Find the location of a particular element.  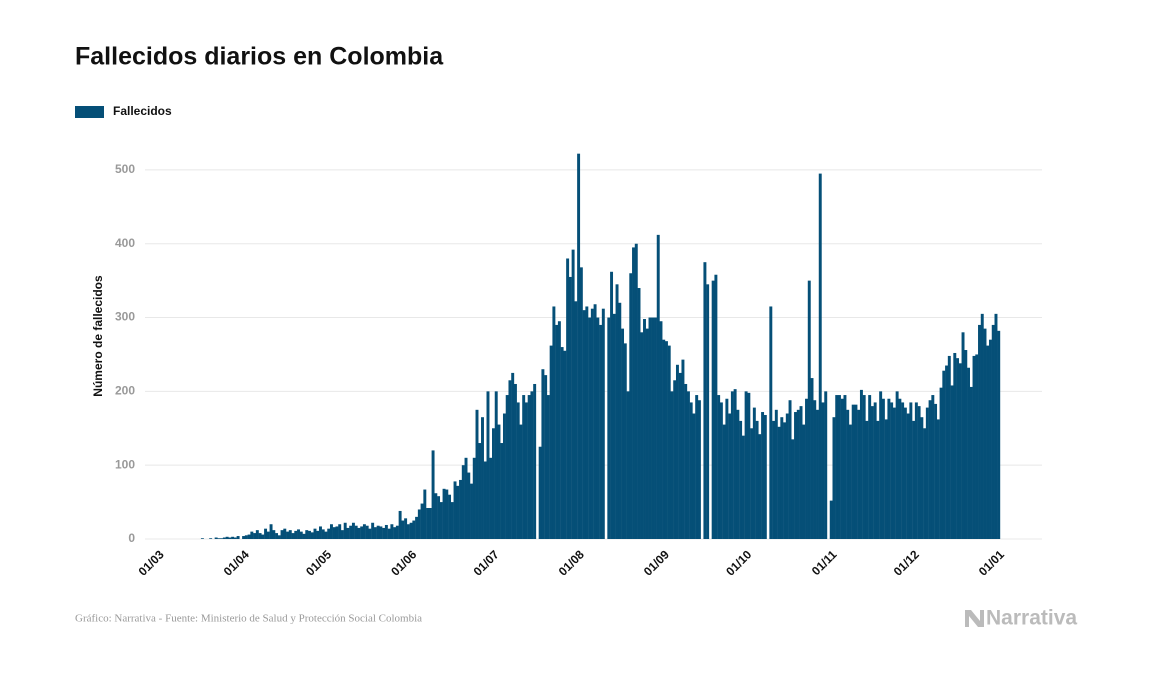

y-tick-label: 0 is located at coordinates (131, 538).